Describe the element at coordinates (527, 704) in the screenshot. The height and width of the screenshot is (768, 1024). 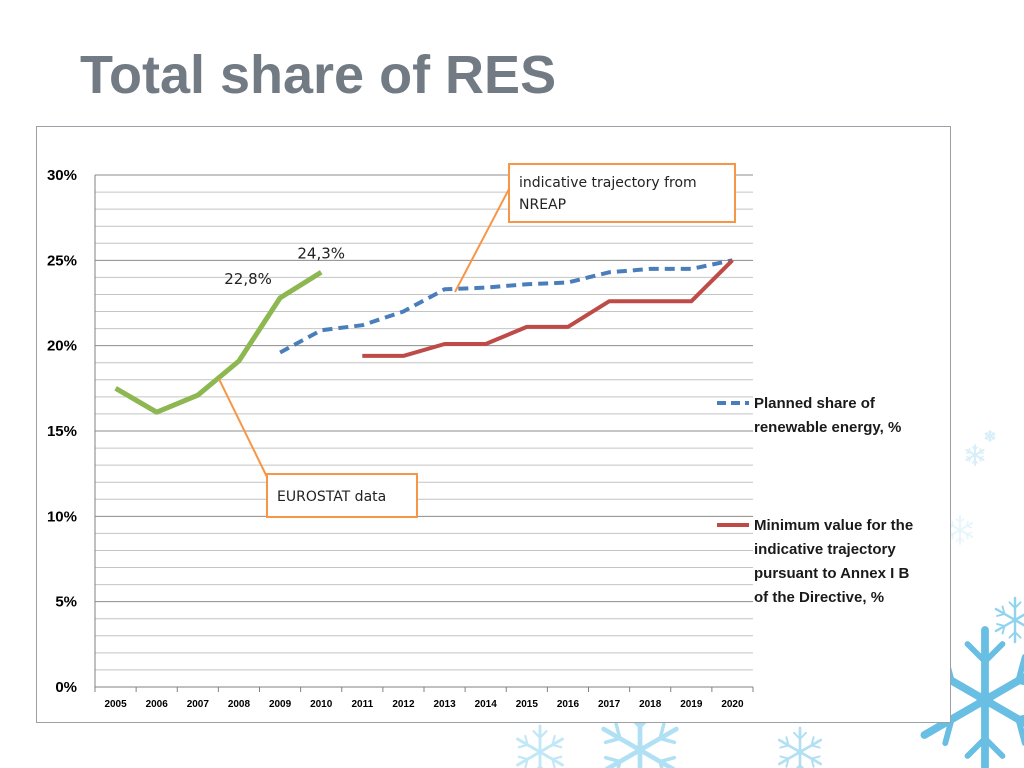
I see `x-tick-label: 2015` at that location.